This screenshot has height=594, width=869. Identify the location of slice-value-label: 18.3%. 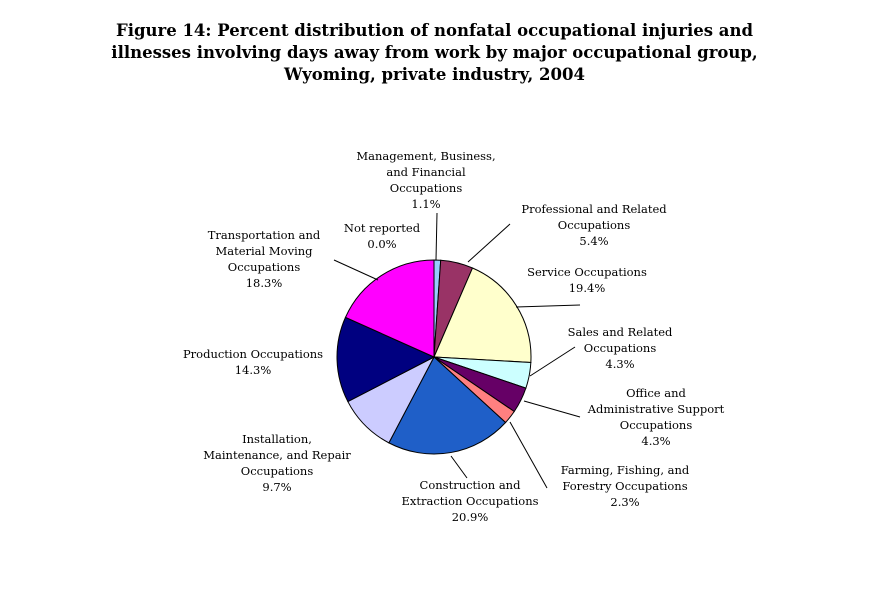
(264, 283).